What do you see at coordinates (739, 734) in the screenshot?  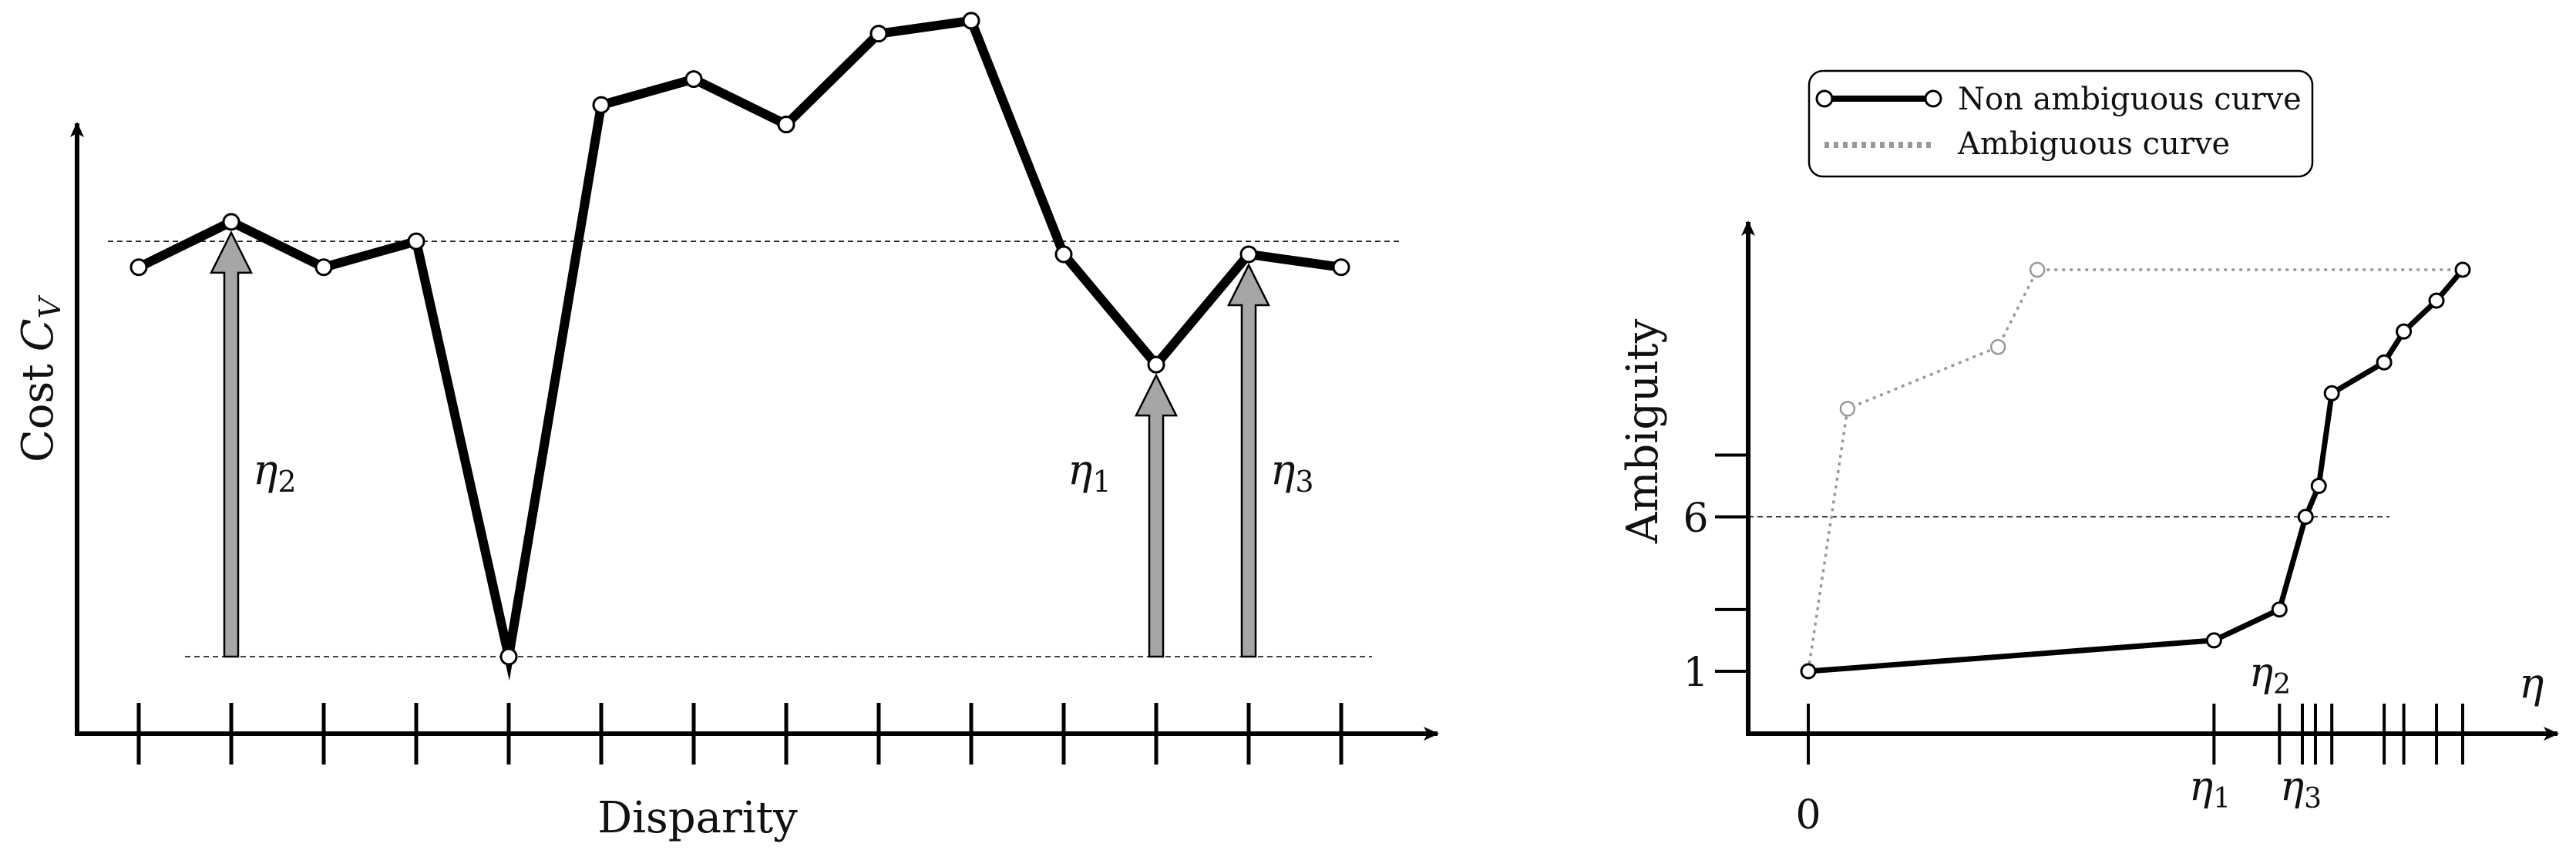 I see `left-x-ticks` at bounding box center [739, 734].